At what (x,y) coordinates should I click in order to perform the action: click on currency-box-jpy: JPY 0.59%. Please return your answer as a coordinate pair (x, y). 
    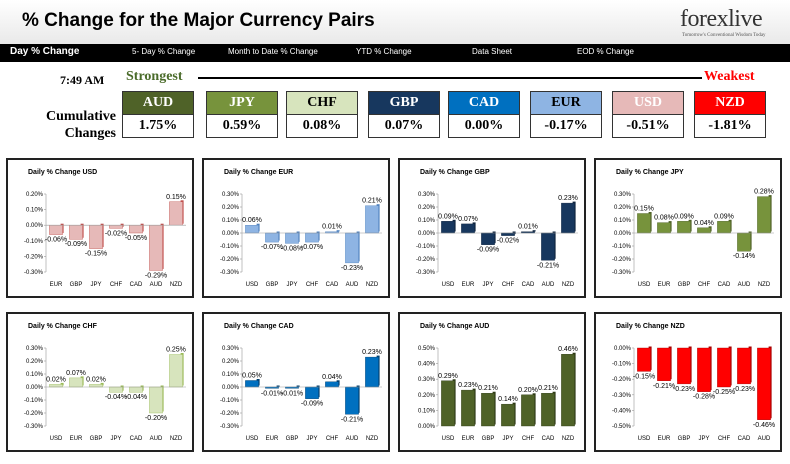
    Looking at the image, I should click on (242, 114).